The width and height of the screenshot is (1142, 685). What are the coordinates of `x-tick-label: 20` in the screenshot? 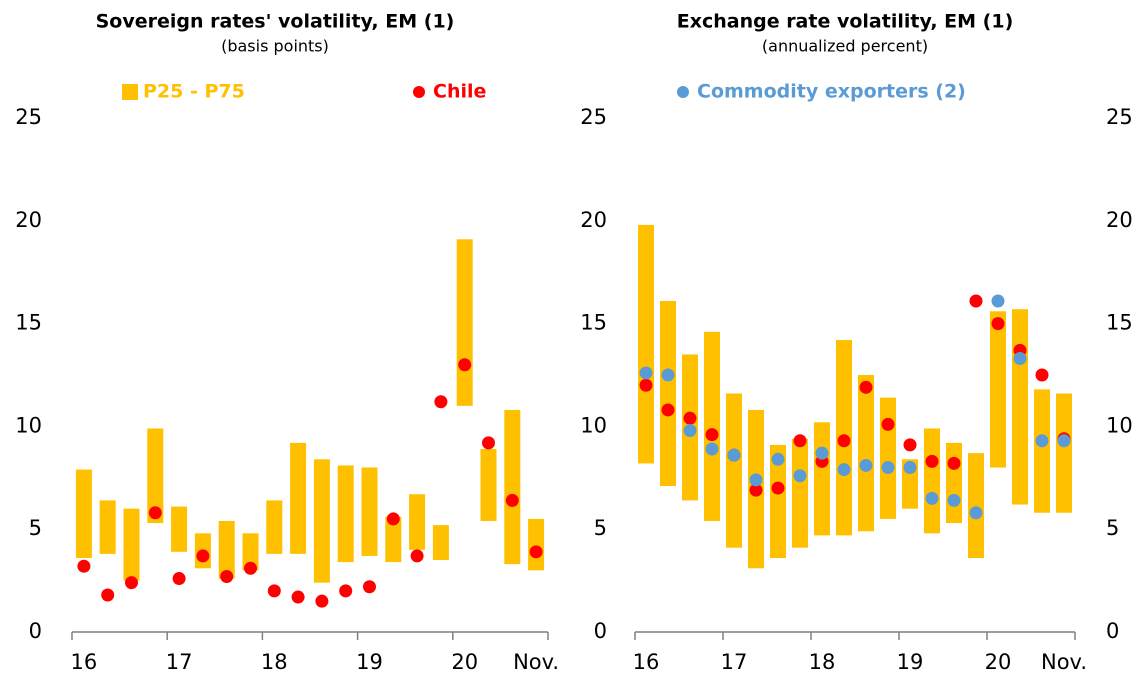 It's located at (998, 662).